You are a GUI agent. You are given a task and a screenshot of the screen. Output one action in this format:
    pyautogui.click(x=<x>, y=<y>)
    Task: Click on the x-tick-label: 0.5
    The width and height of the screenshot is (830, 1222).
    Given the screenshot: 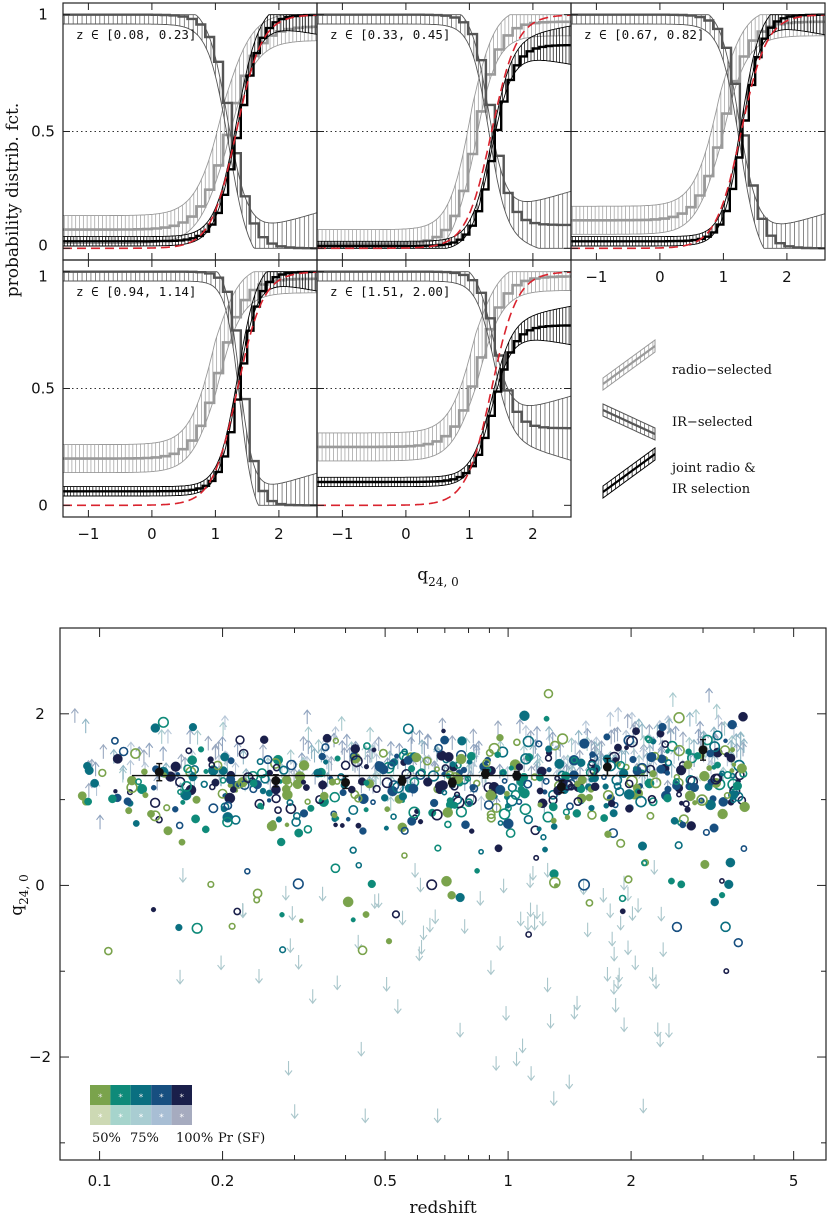 What is the action you would take?
    pyautogui.click(x=385, y=1181)
    